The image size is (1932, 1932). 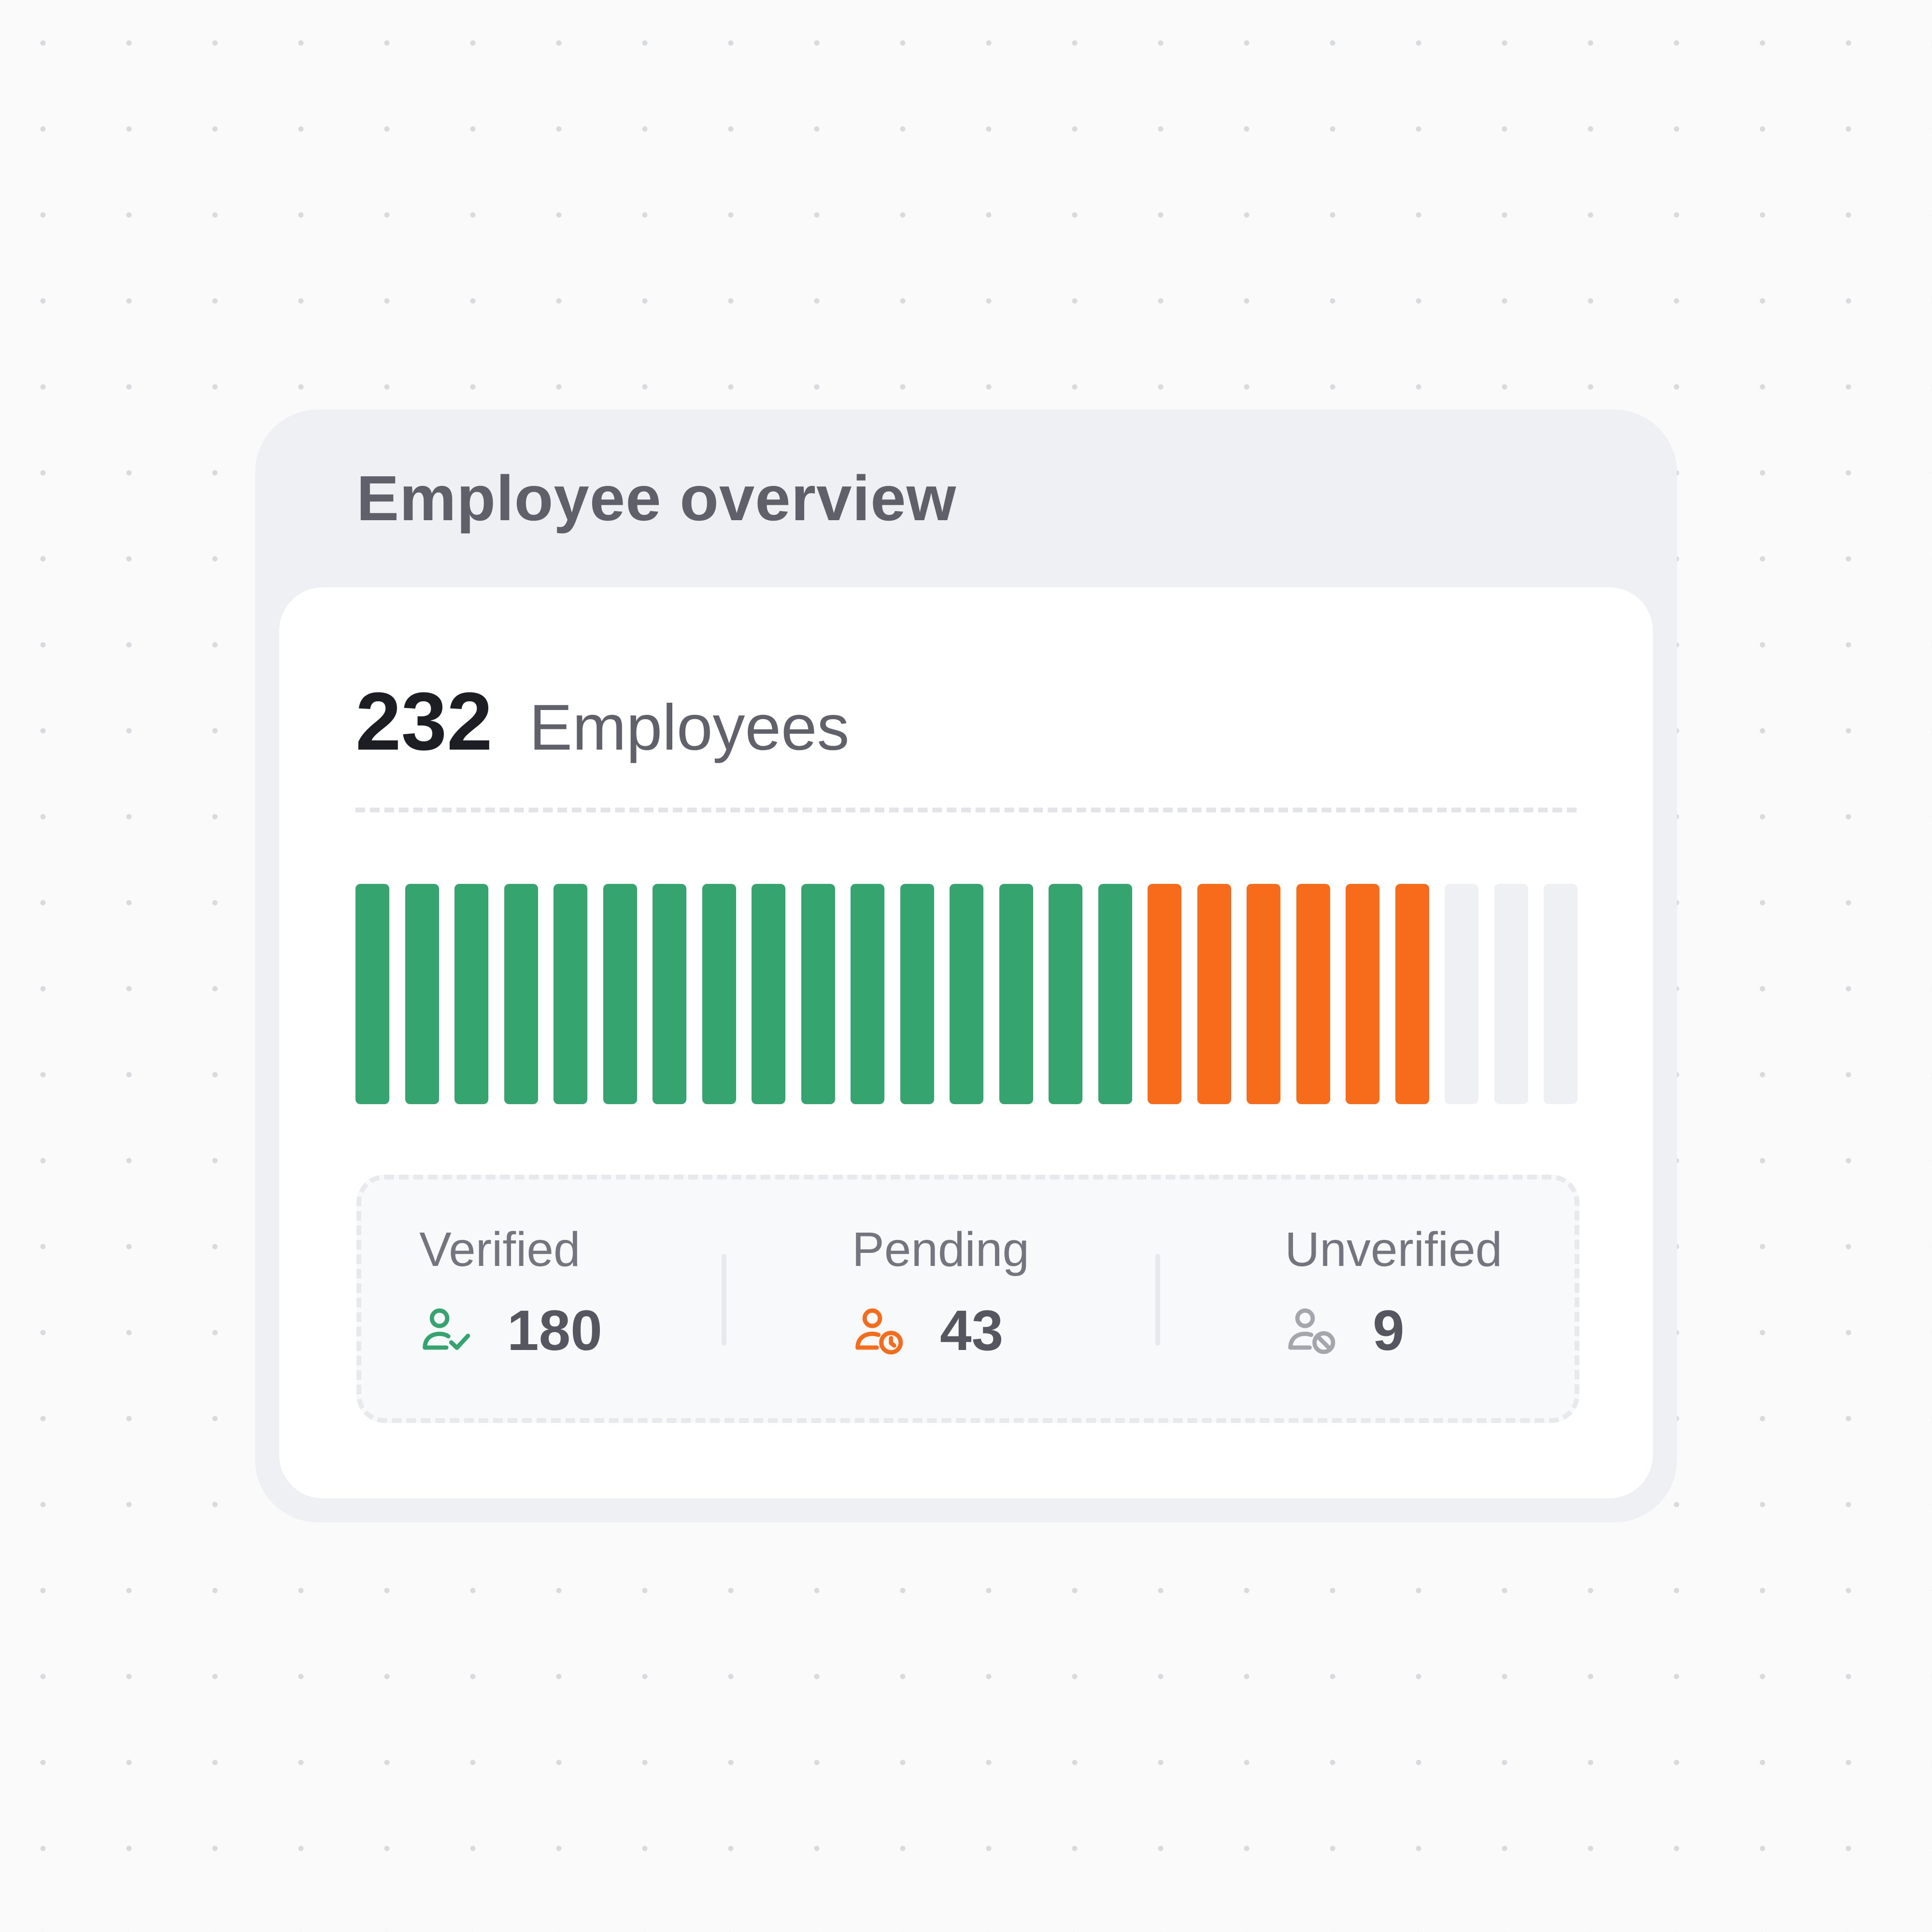 What do you see at coordinates (966, 810) in the screenshot?
I see `dashed-divider` at bounding box center [966, 810].